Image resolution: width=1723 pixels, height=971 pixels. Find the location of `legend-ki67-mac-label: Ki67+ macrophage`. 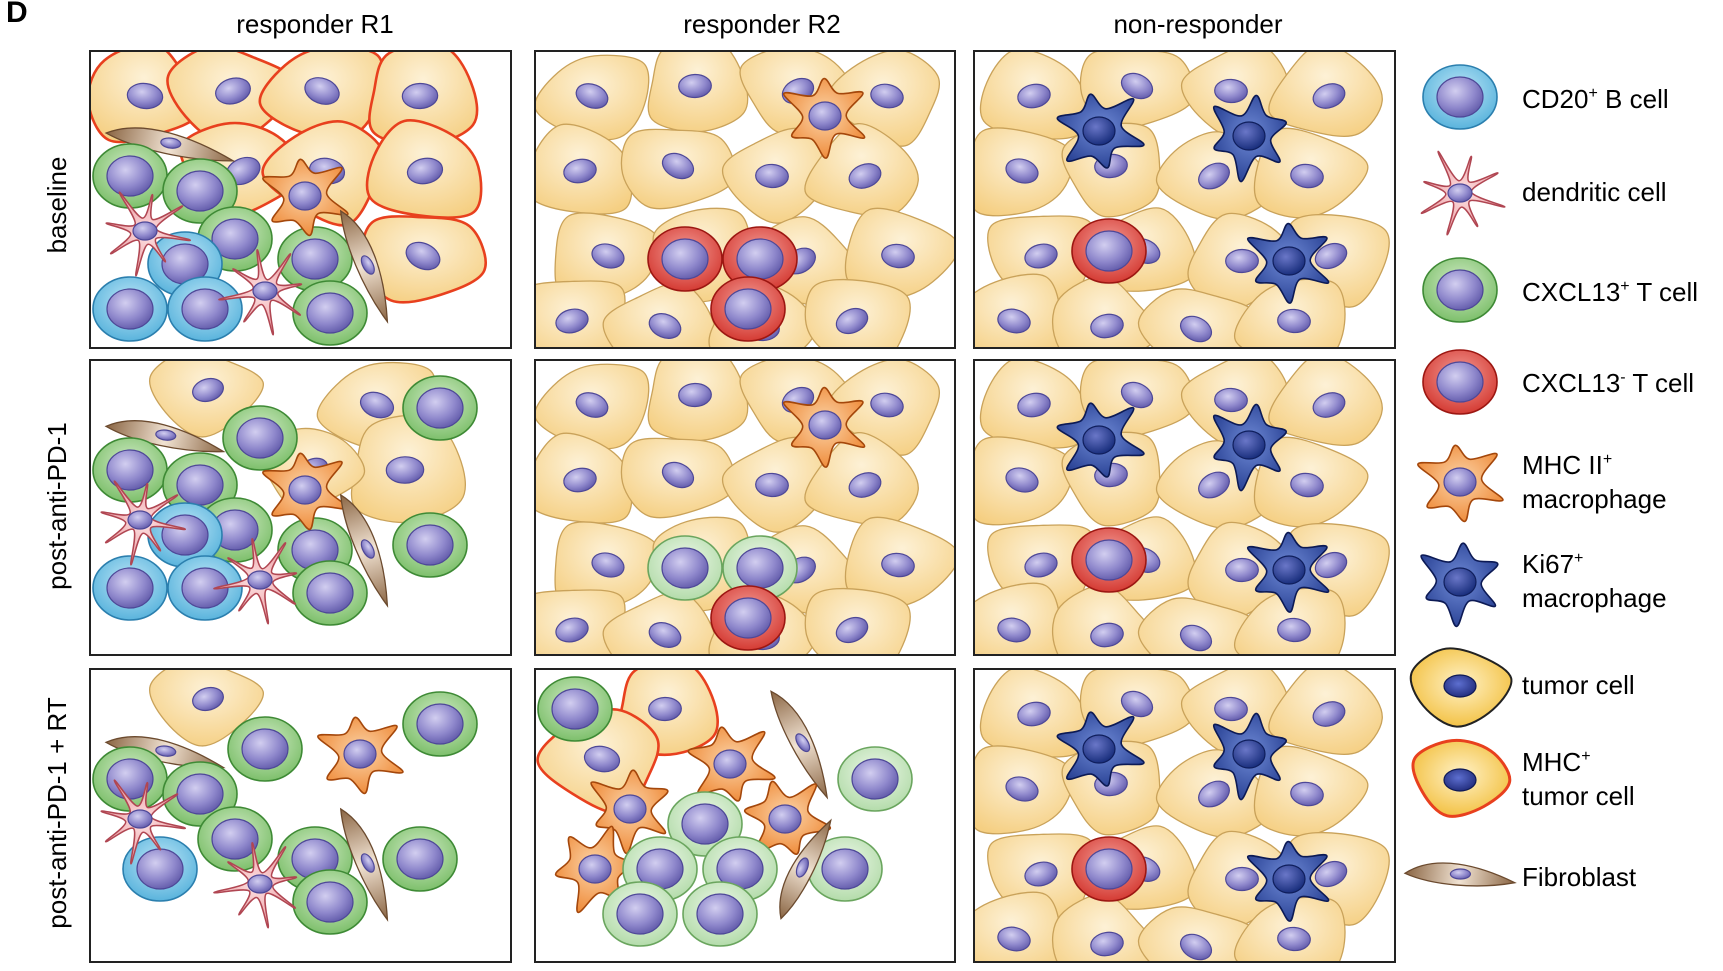

legend-ki67-mac-label: Ki67+ macrophage is located at coordinates (1594, 581).